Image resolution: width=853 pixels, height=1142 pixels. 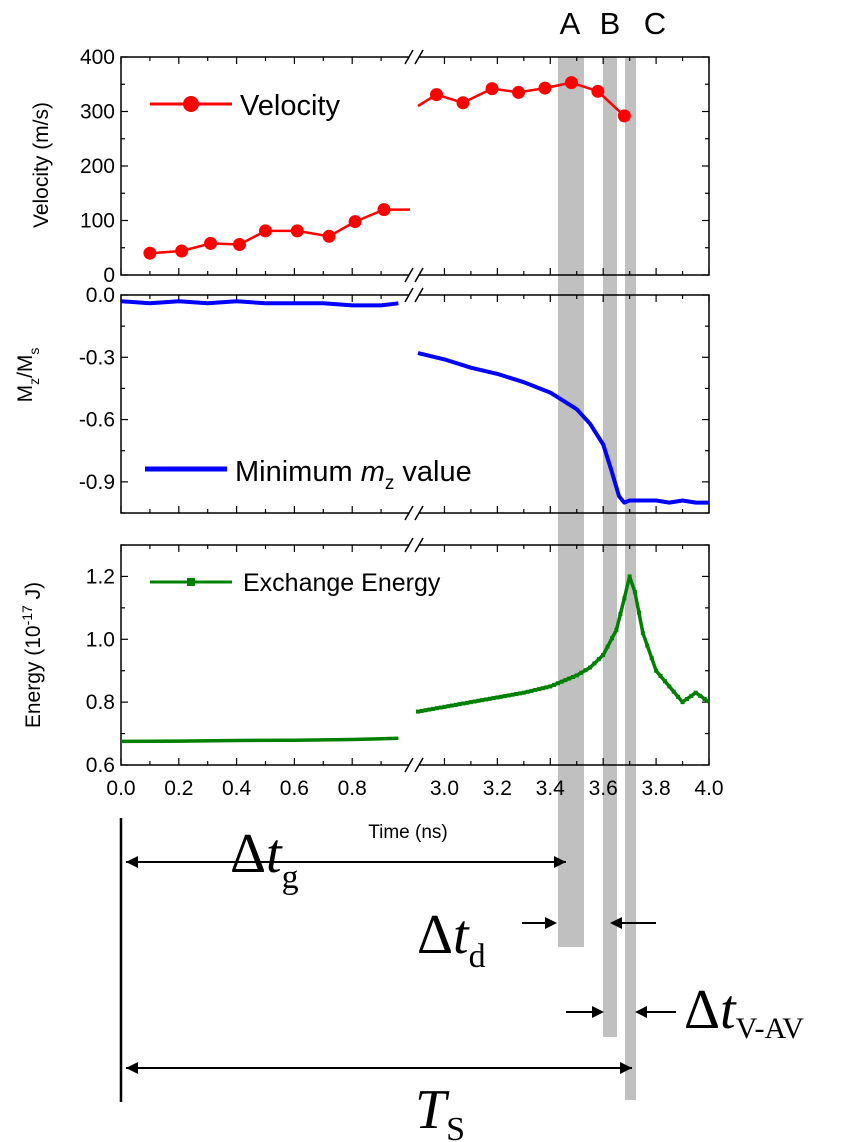 I want to click on legend-velocity-label: Velocity, so click(x=290, y=106).